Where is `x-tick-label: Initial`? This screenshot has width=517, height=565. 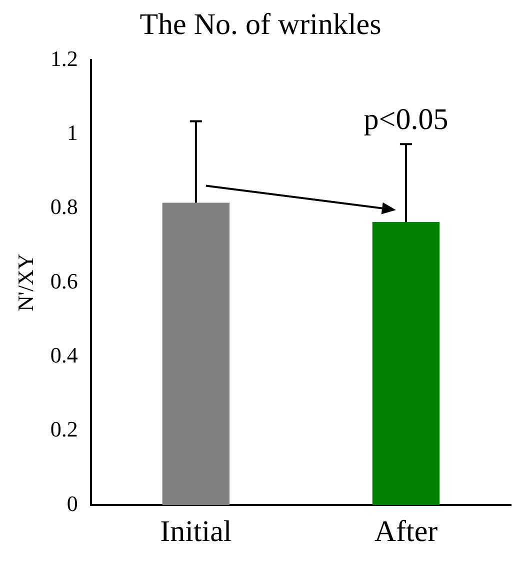
x-tick-label: Initial is located at coordinates (196, 531).